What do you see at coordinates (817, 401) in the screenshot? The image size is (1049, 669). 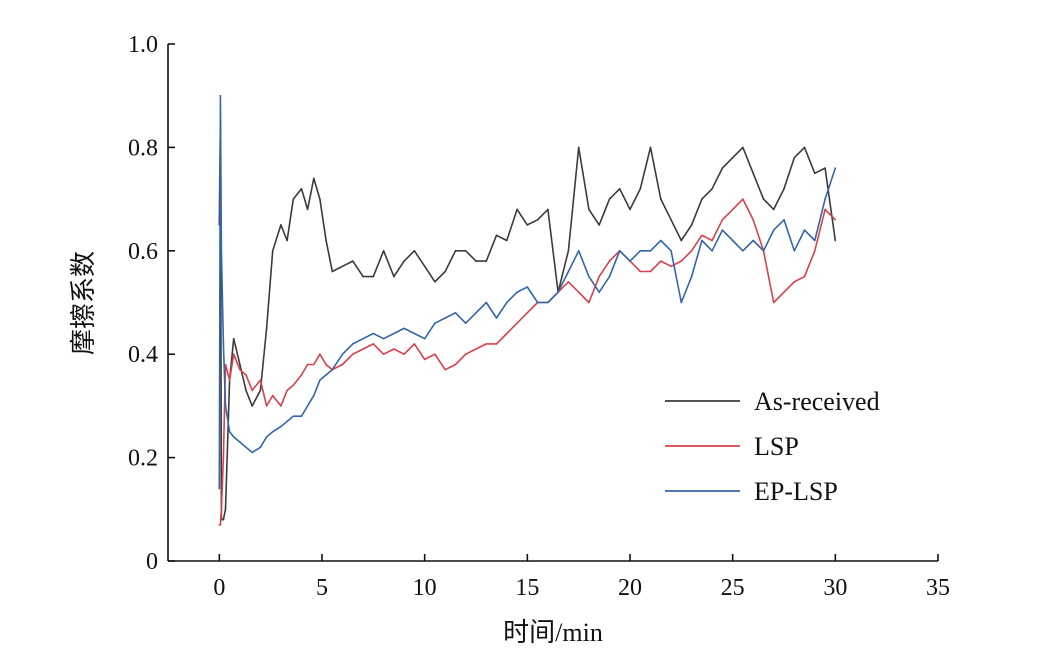 I see `legend-label-as-received: As-received` at bounding box center [817, 401].